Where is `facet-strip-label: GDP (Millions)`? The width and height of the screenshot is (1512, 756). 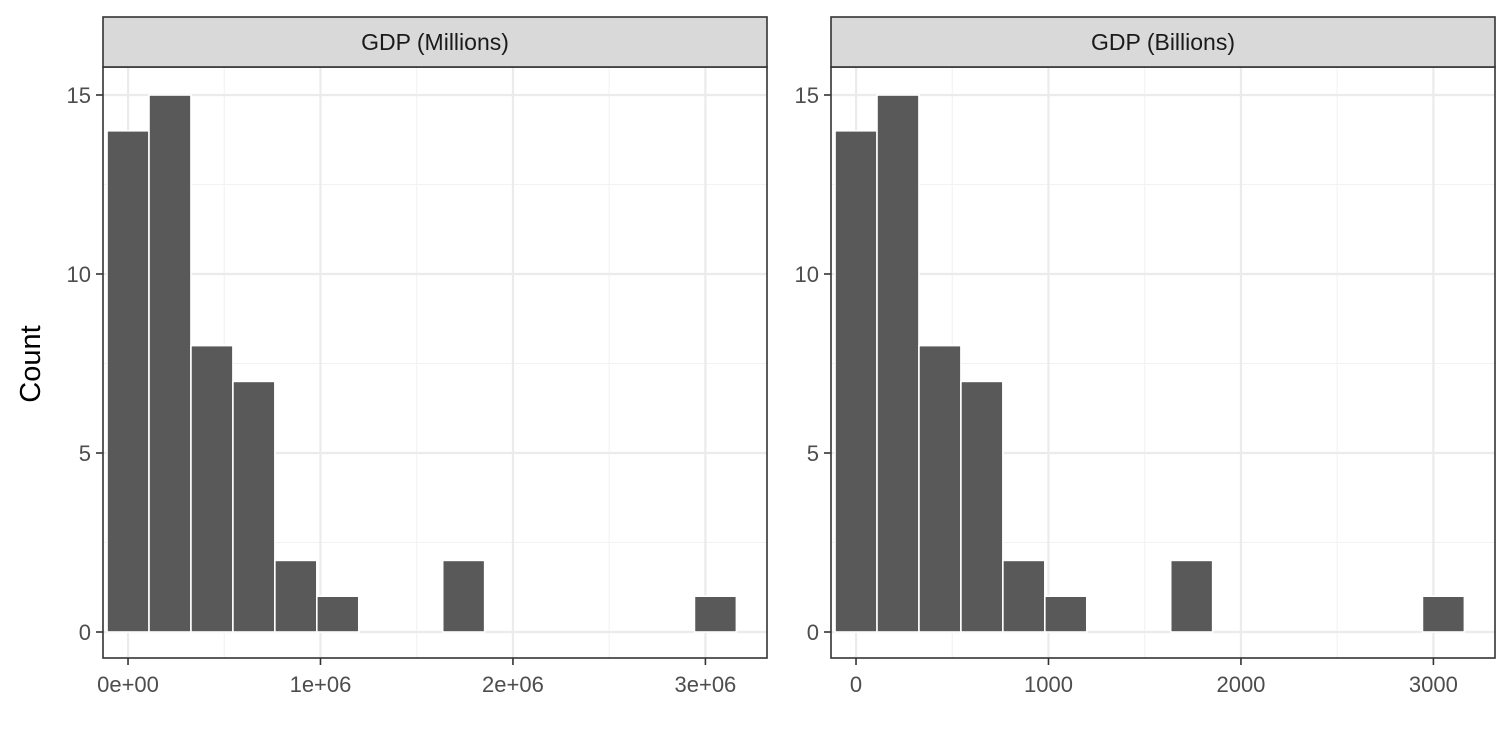
facet-strip-label: GDP (Millions) is located at coordinates (435, 42).